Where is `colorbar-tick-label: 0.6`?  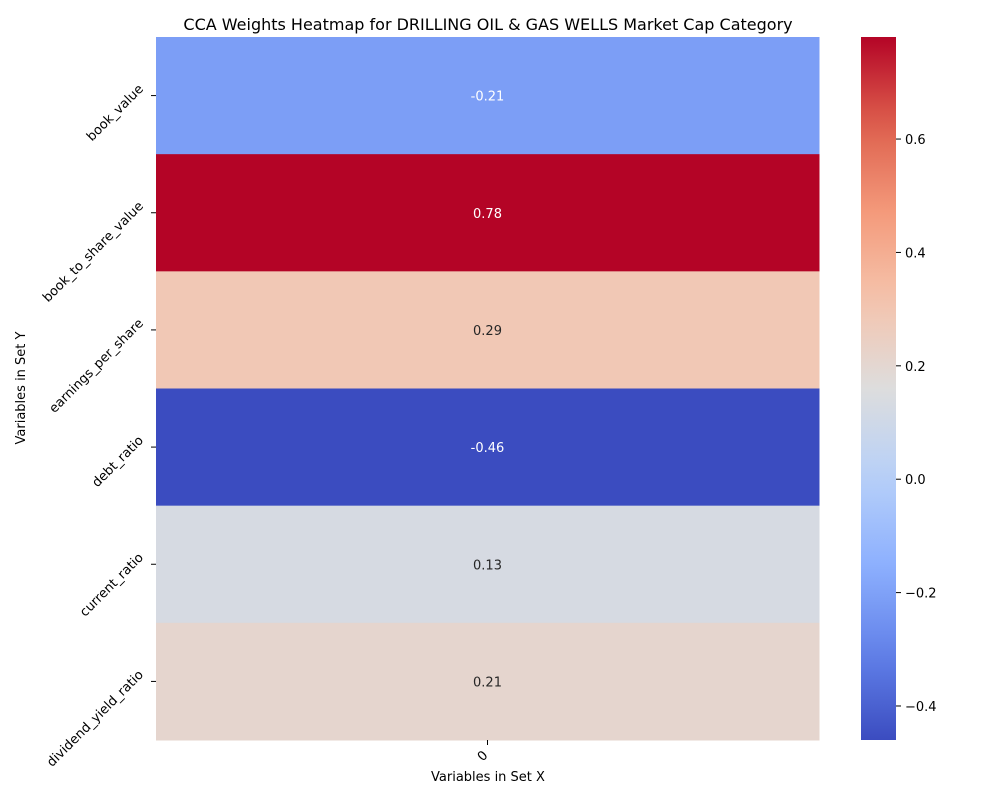
colorbar-tick-label: 0.6 is located at coordinates (915, 140).